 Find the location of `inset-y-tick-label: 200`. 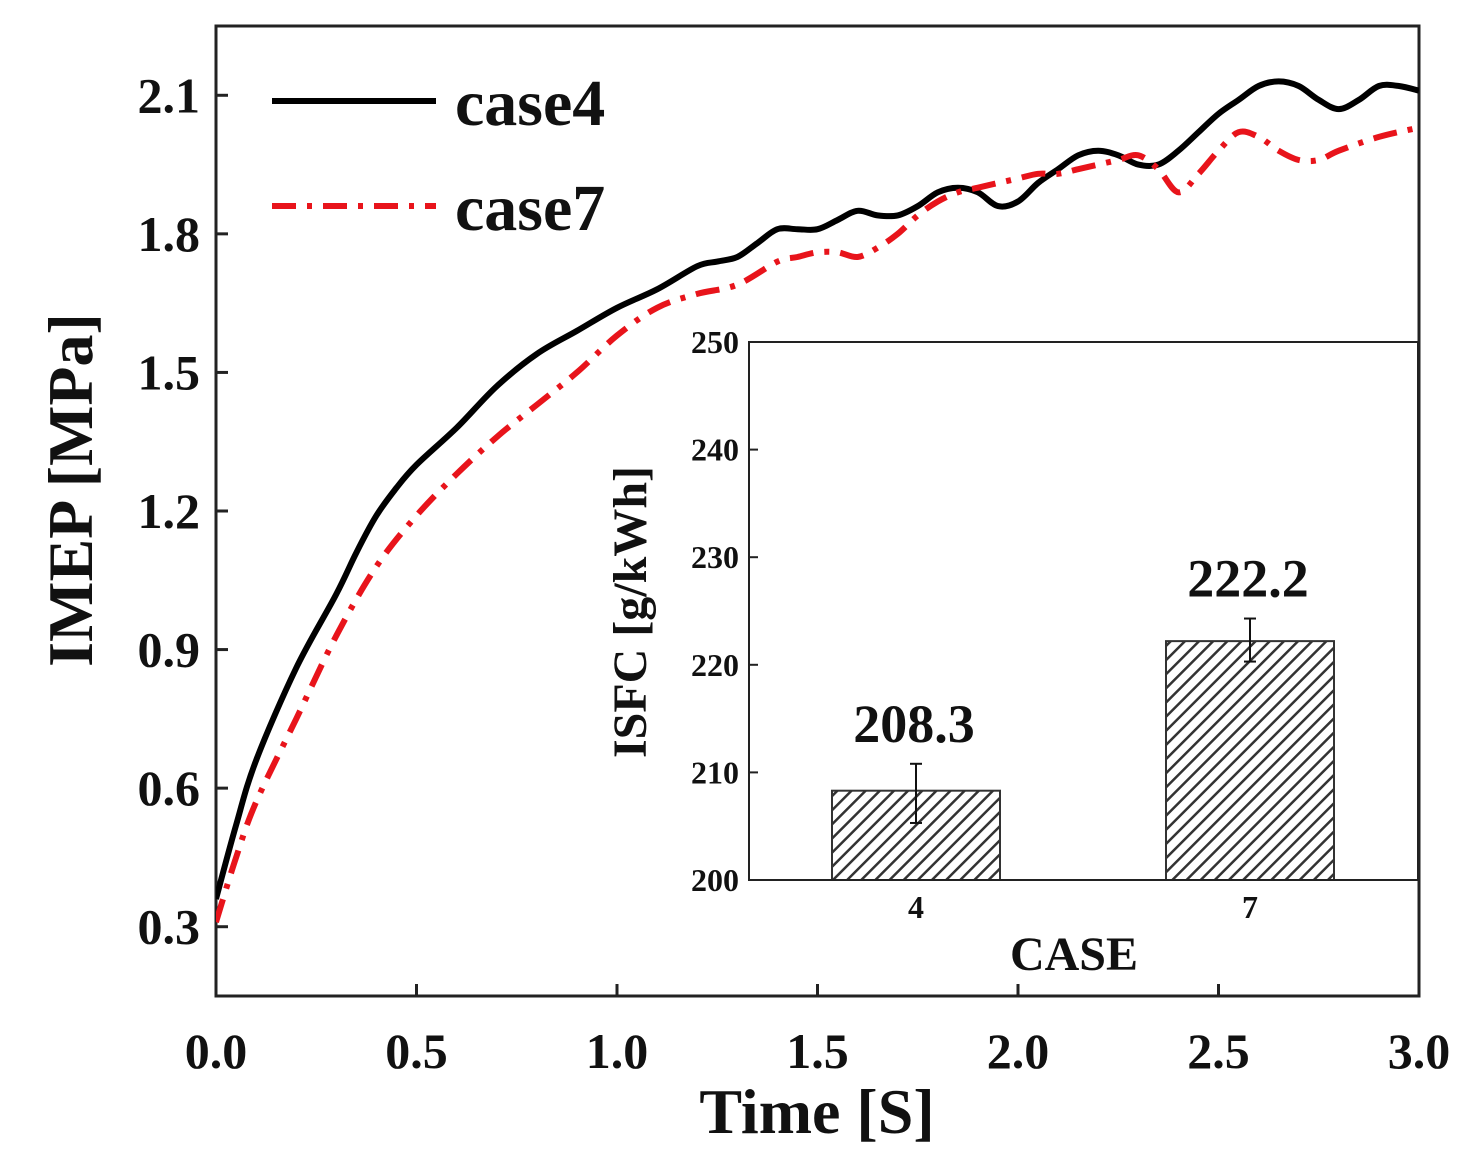

inset-y-tick-label: 200 is located at coordinates (715, 880).